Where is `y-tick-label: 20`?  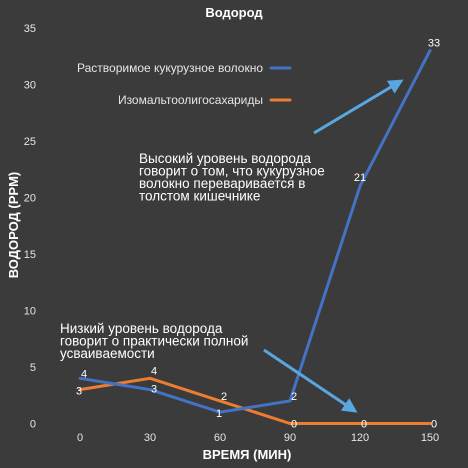
y-tick-label: 20 is located at coordinates (30, 199).